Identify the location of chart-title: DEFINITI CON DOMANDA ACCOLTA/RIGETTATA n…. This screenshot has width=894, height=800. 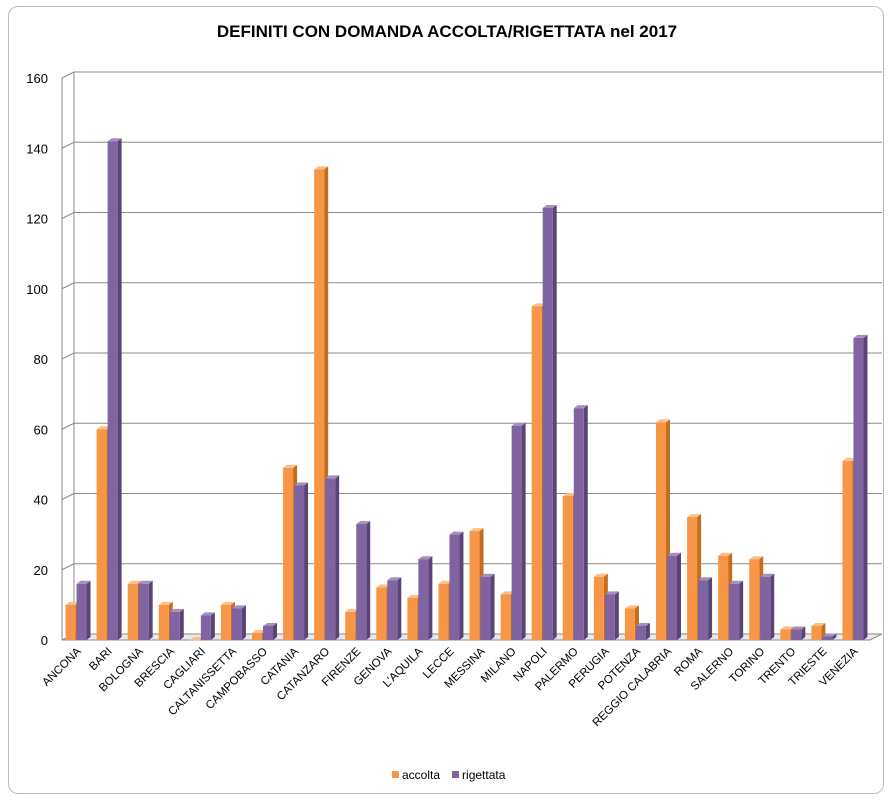
(447, 31).